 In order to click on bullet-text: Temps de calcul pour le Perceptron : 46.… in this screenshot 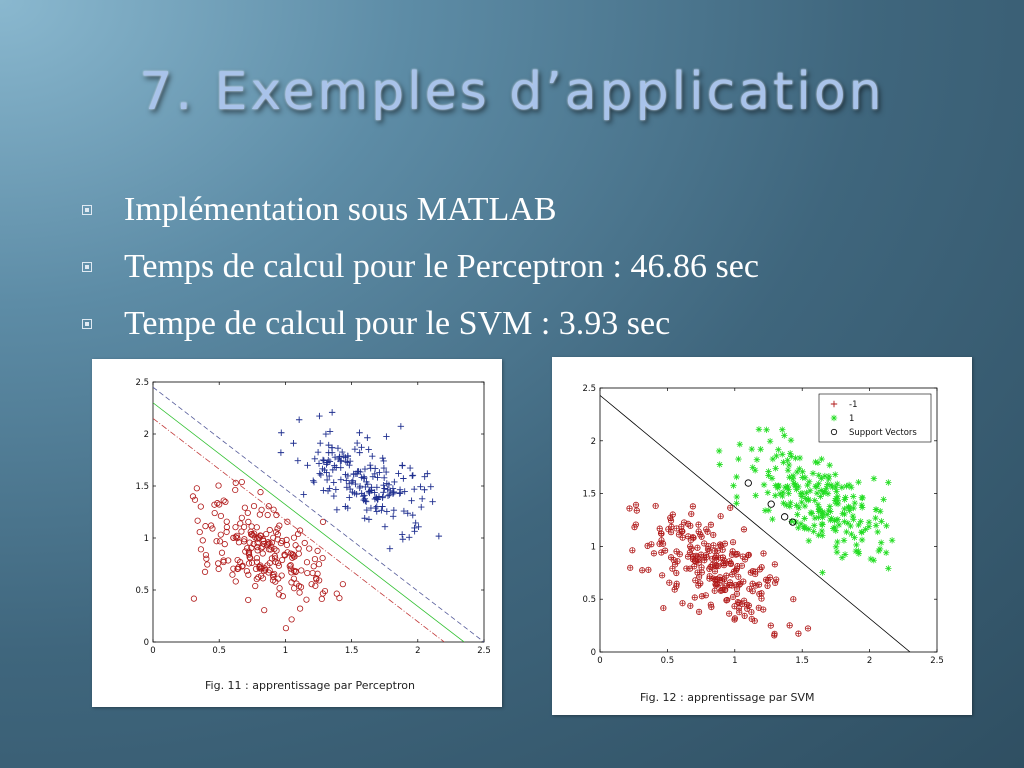, I will do `click(441, 266)`.